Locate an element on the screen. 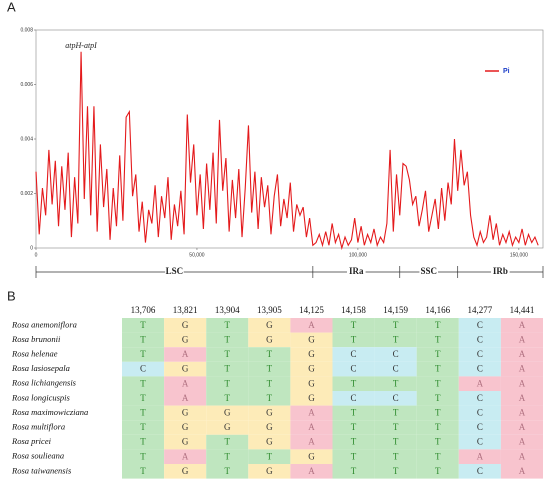  species-name: Rosa pricei is located at coordinates (31, 441).